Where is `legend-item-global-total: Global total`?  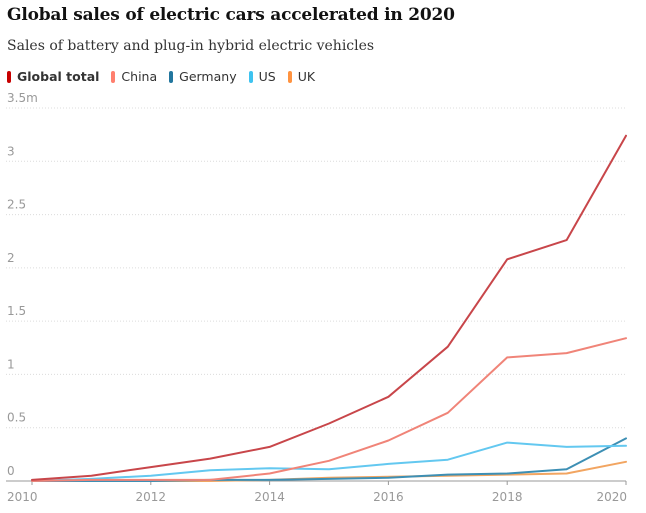
legend-item-global-total: Global total is located at coordinates (53, 76).